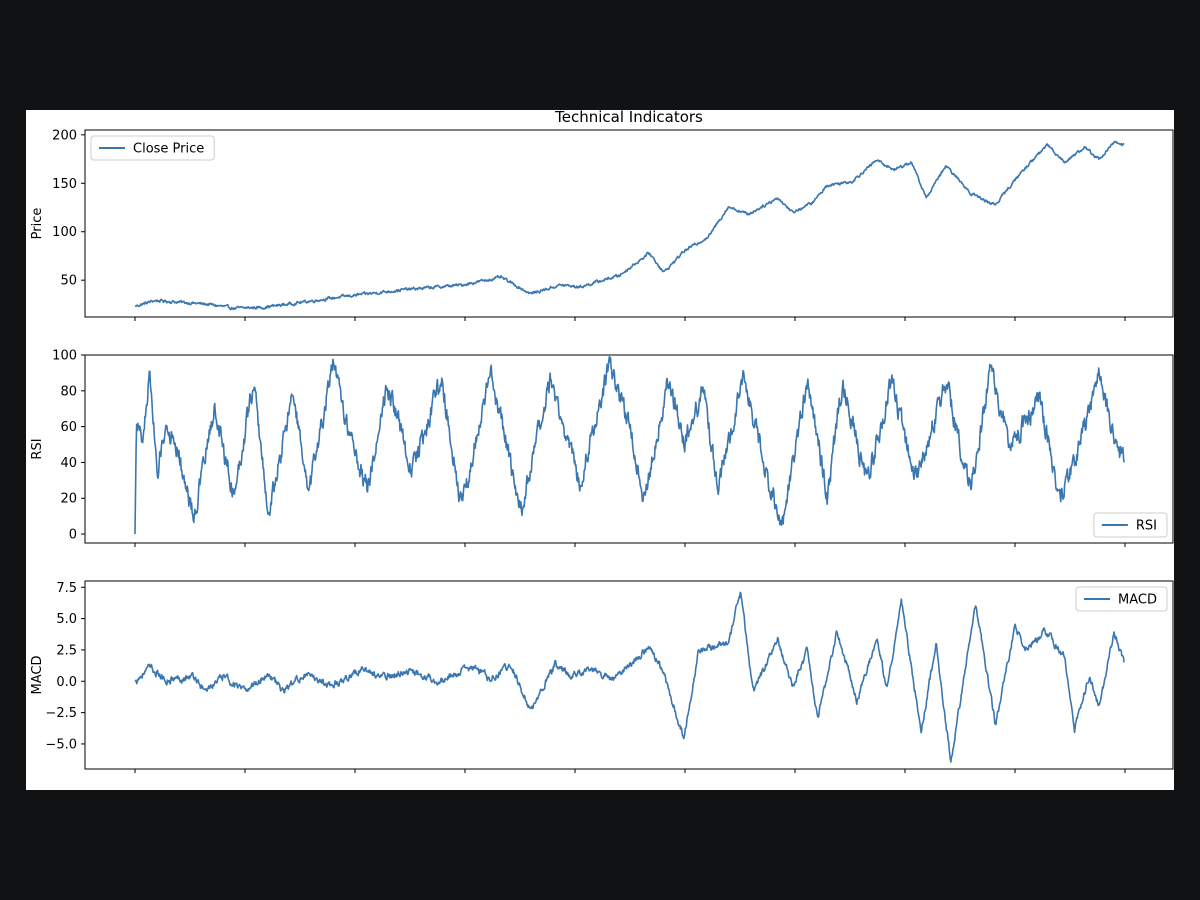 The image size is (1200, 900). I want to click on macd-ytick-label: −2.5, so click(61, 713).